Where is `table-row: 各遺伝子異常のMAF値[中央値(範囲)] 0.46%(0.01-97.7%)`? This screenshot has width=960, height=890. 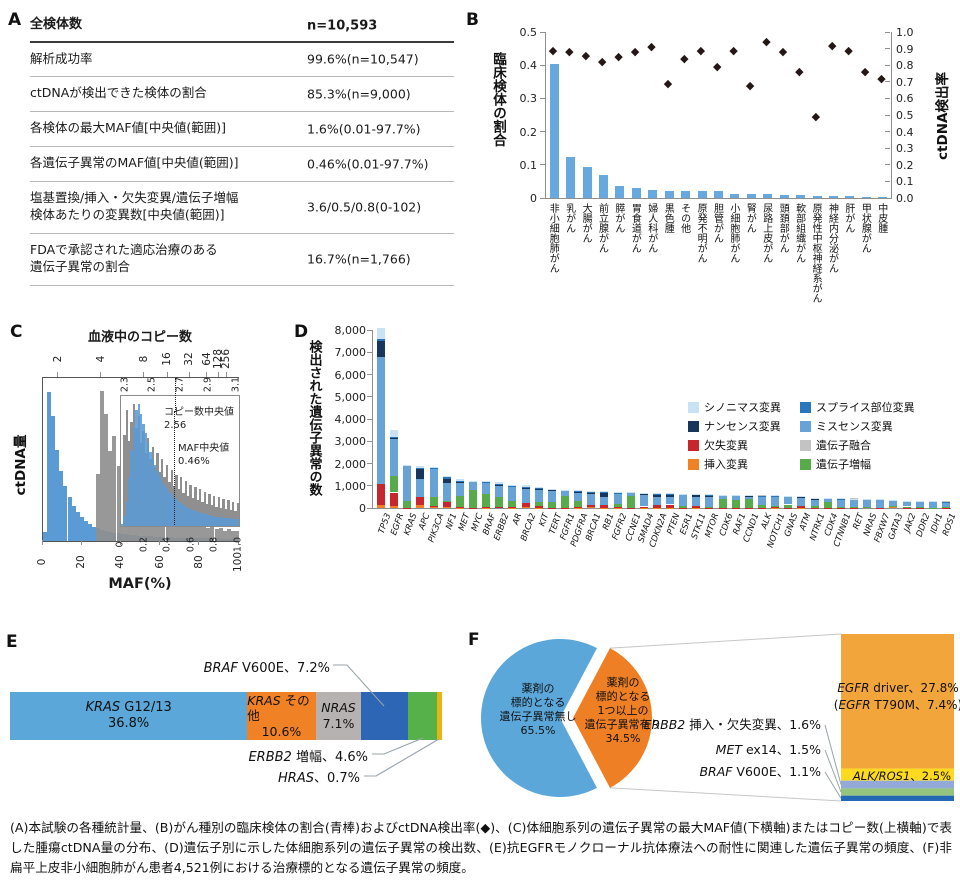 table-row: 各遺伝子異常のMAF値[中央値(範囲)] 0.46%(0.01-97.7%) is located at coordinates (242, 165).